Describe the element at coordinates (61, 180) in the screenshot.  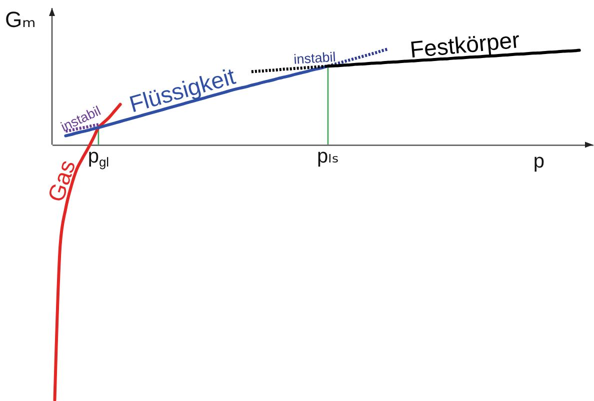
I see `text: Gas` at that location.